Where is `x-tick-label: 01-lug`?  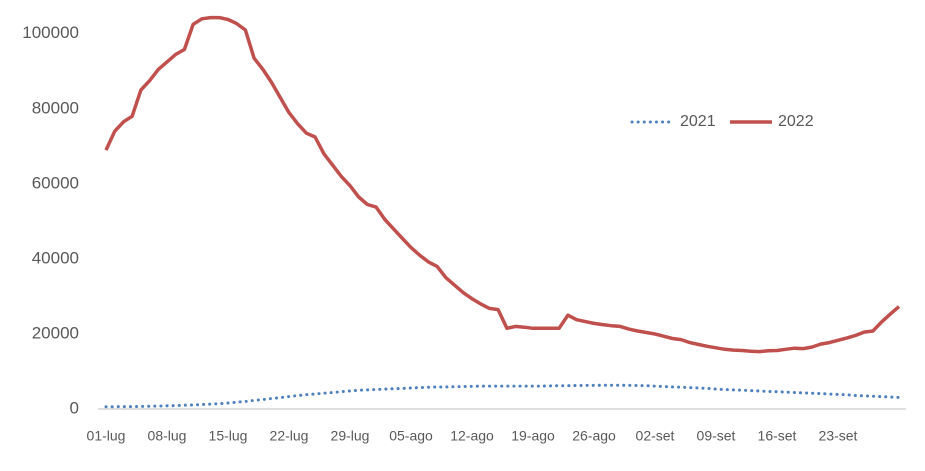 x-tick-label: 01-lug is located at coordinates (106, 436).